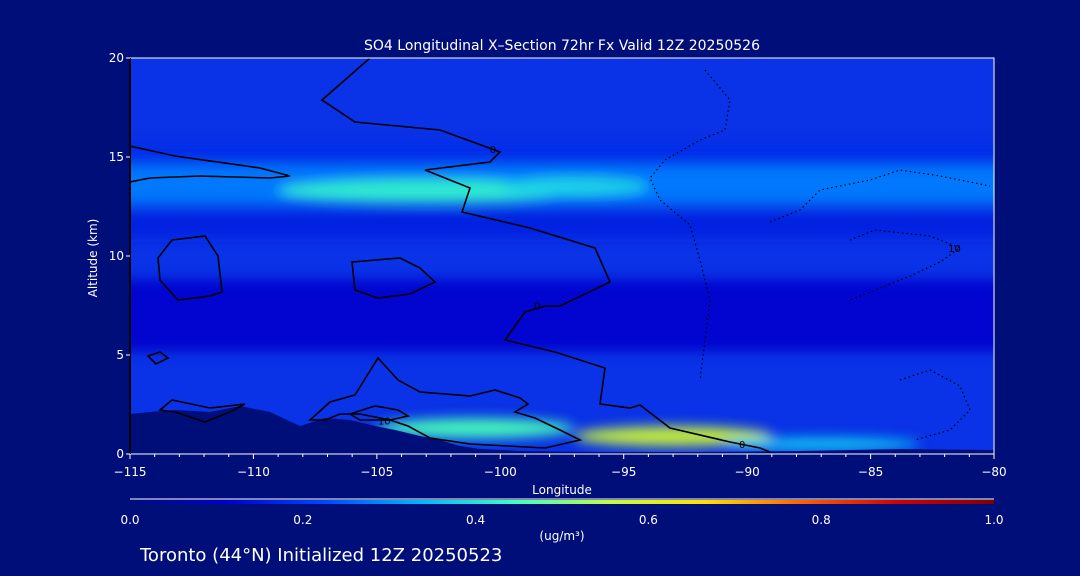  What do you see at coordinates (116, 256) in the screenshot?
I see `y-tick-label: 10` at bounding box center [116, 256].